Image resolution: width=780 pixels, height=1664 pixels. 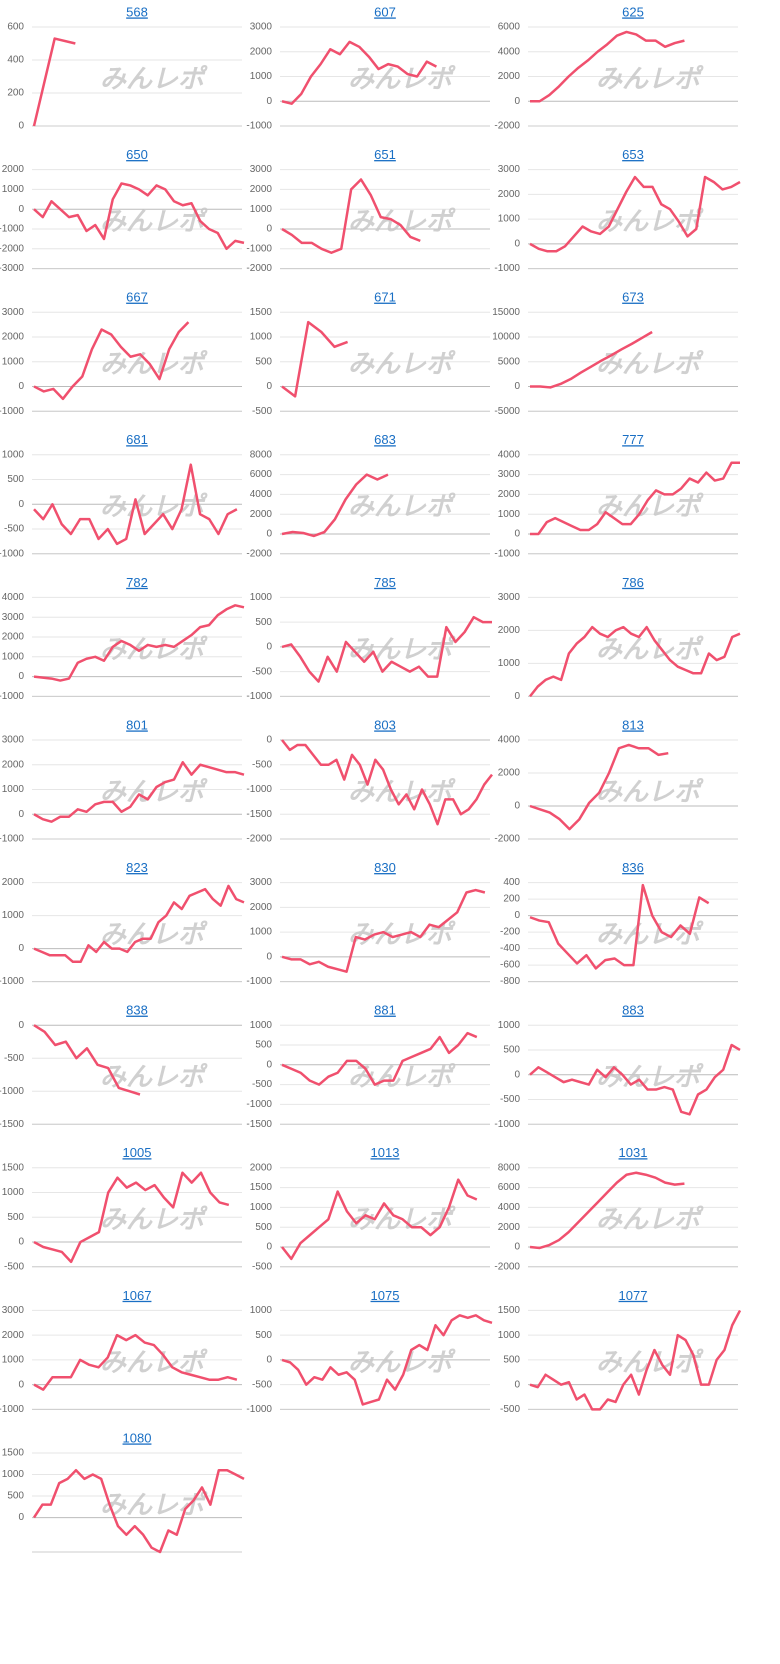 What do you see at coordinates (633, 439) in the screenshot?
I see `chart-title: 777` at bounding box center [633, 439].